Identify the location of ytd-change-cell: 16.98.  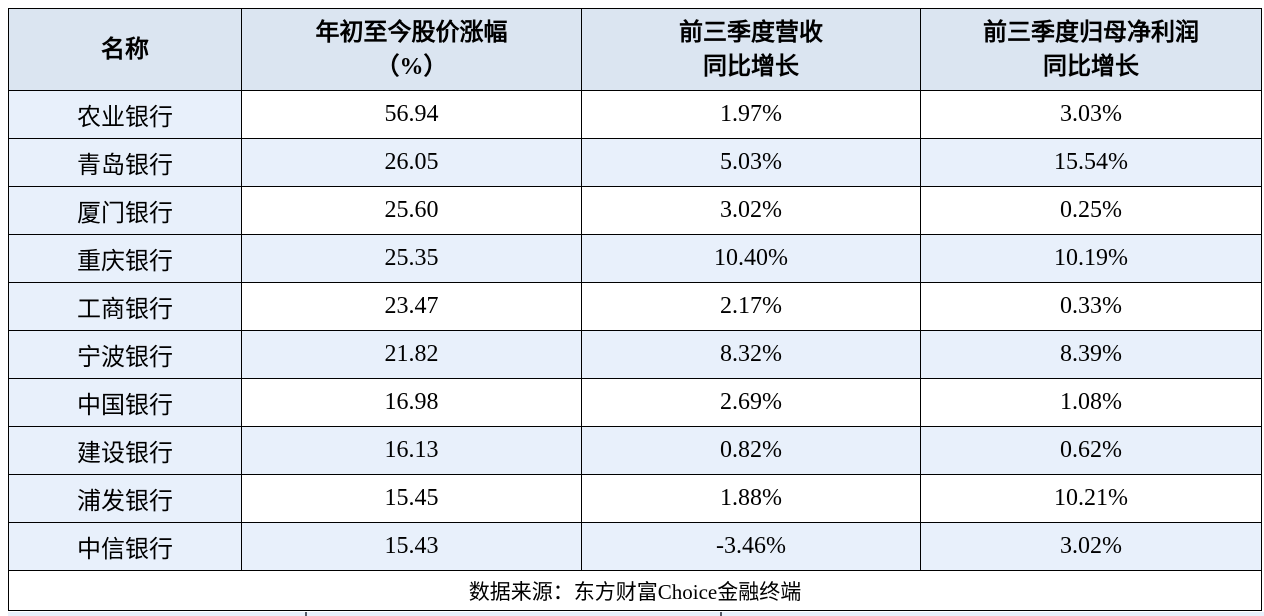
(411, 402).